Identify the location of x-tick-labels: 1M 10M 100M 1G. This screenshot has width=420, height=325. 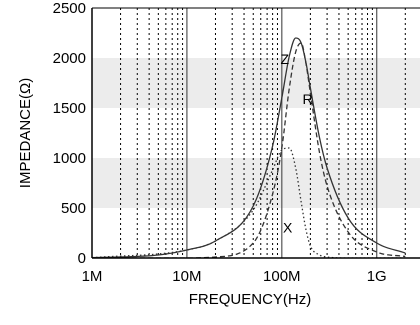
(234, 276).